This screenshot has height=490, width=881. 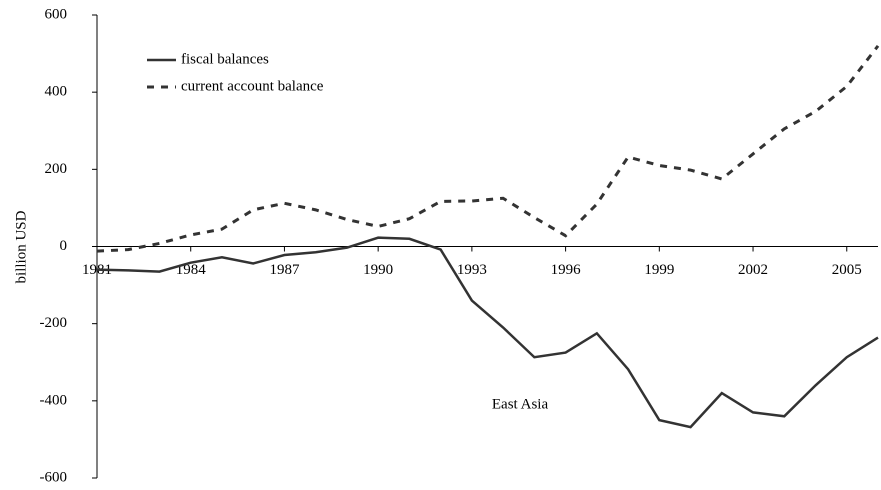 I want to click on y-tick-label: -400, so click(x=54, y=400).